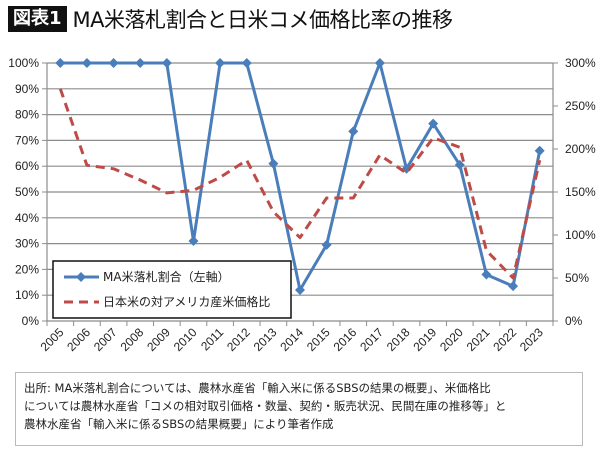  Describe the element at coordinates (27, 89) in the screenshot. I see `left-tick-label: 90%` at that location.